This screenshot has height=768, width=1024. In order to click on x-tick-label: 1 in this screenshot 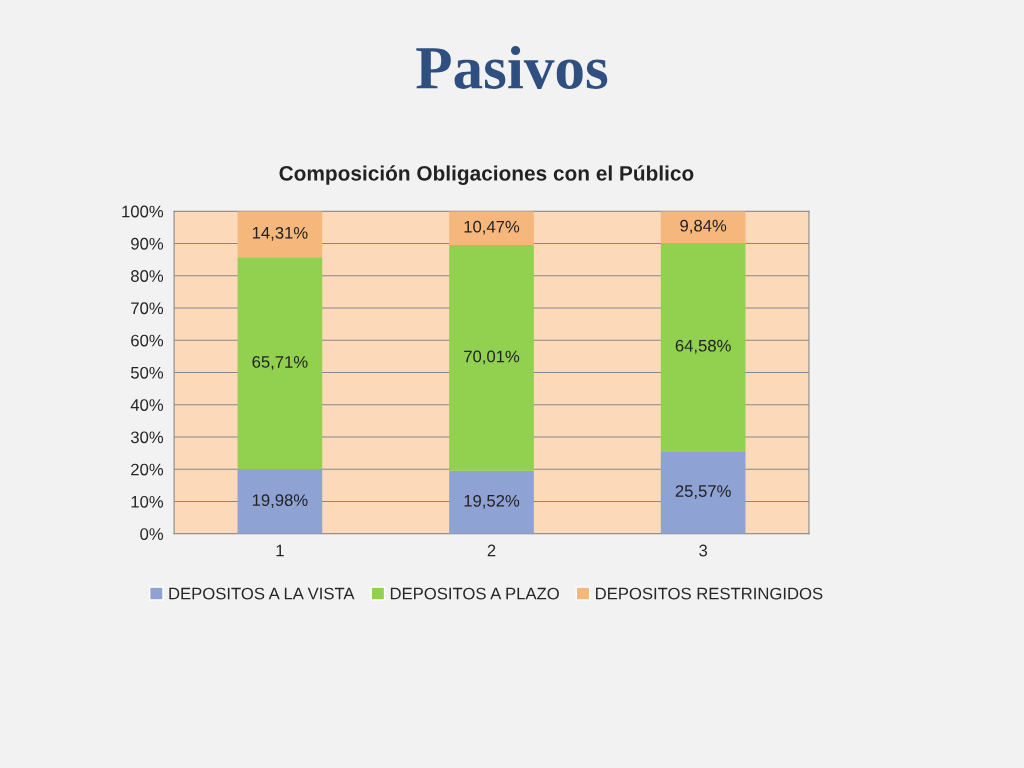, I will do `click(280, 550)`.